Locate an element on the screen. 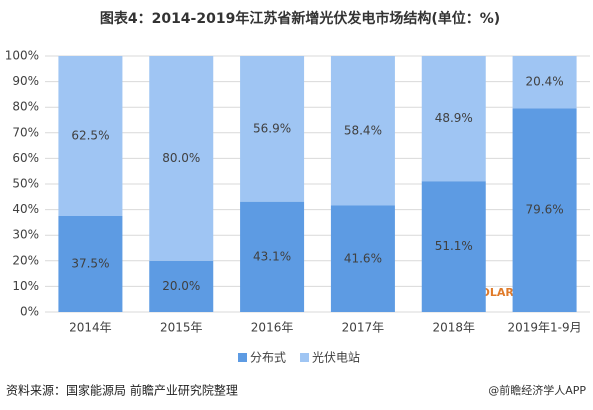 The width and height of the screenshot is (593, 410). data-label: 79.6% is located at coordinates (545, 210).